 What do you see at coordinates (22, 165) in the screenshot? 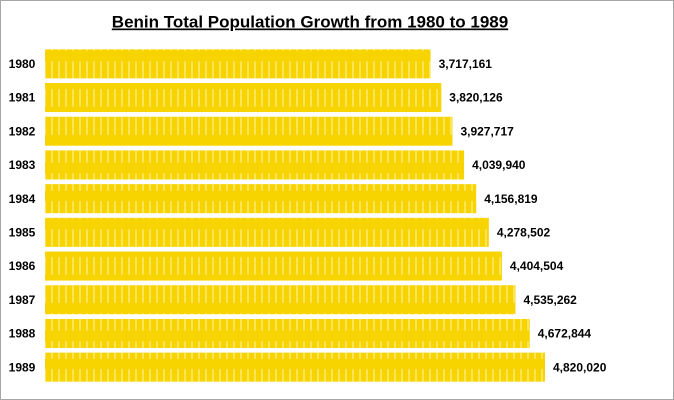
I see `y-tick-label: 1983` at bounding box center [22, 165].